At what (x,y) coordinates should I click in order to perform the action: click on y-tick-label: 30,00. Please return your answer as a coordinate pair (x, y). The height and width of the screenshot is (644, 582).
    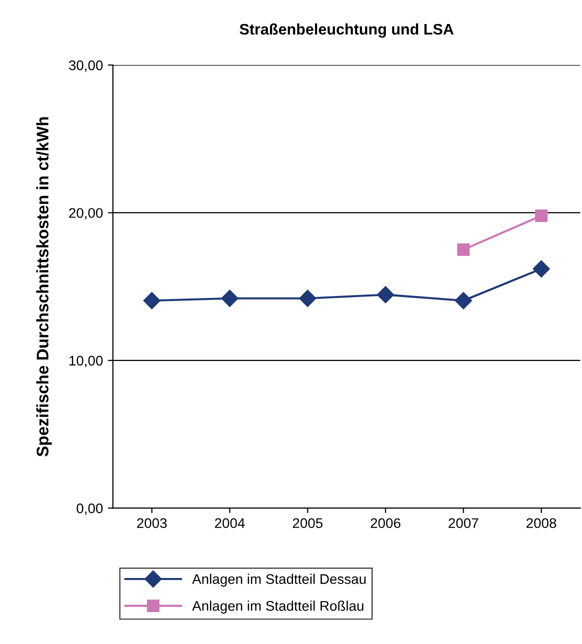
    Looking at the image, I should click on (85, 66).